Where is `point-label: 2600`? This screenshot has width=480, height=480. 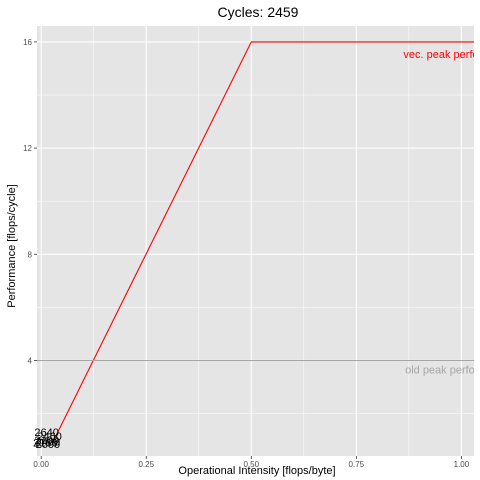 point-label: 2600 is located at coordinates (48, 445).